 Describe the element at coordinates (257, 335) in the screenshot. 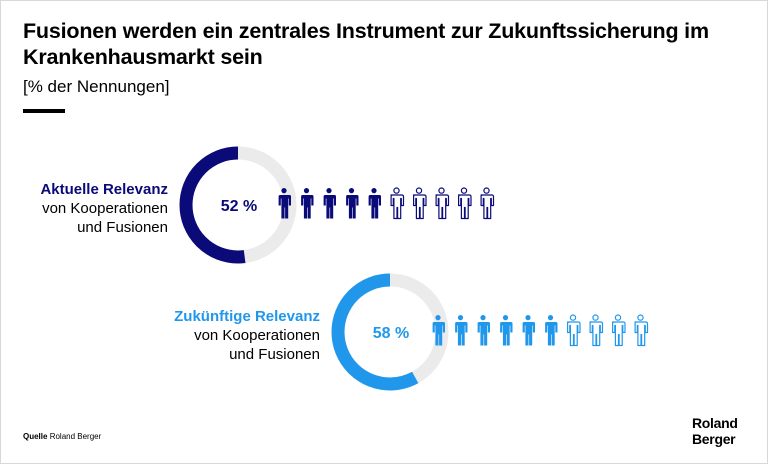

I see `series-label-future-line2: von Kooperationen` at that location.